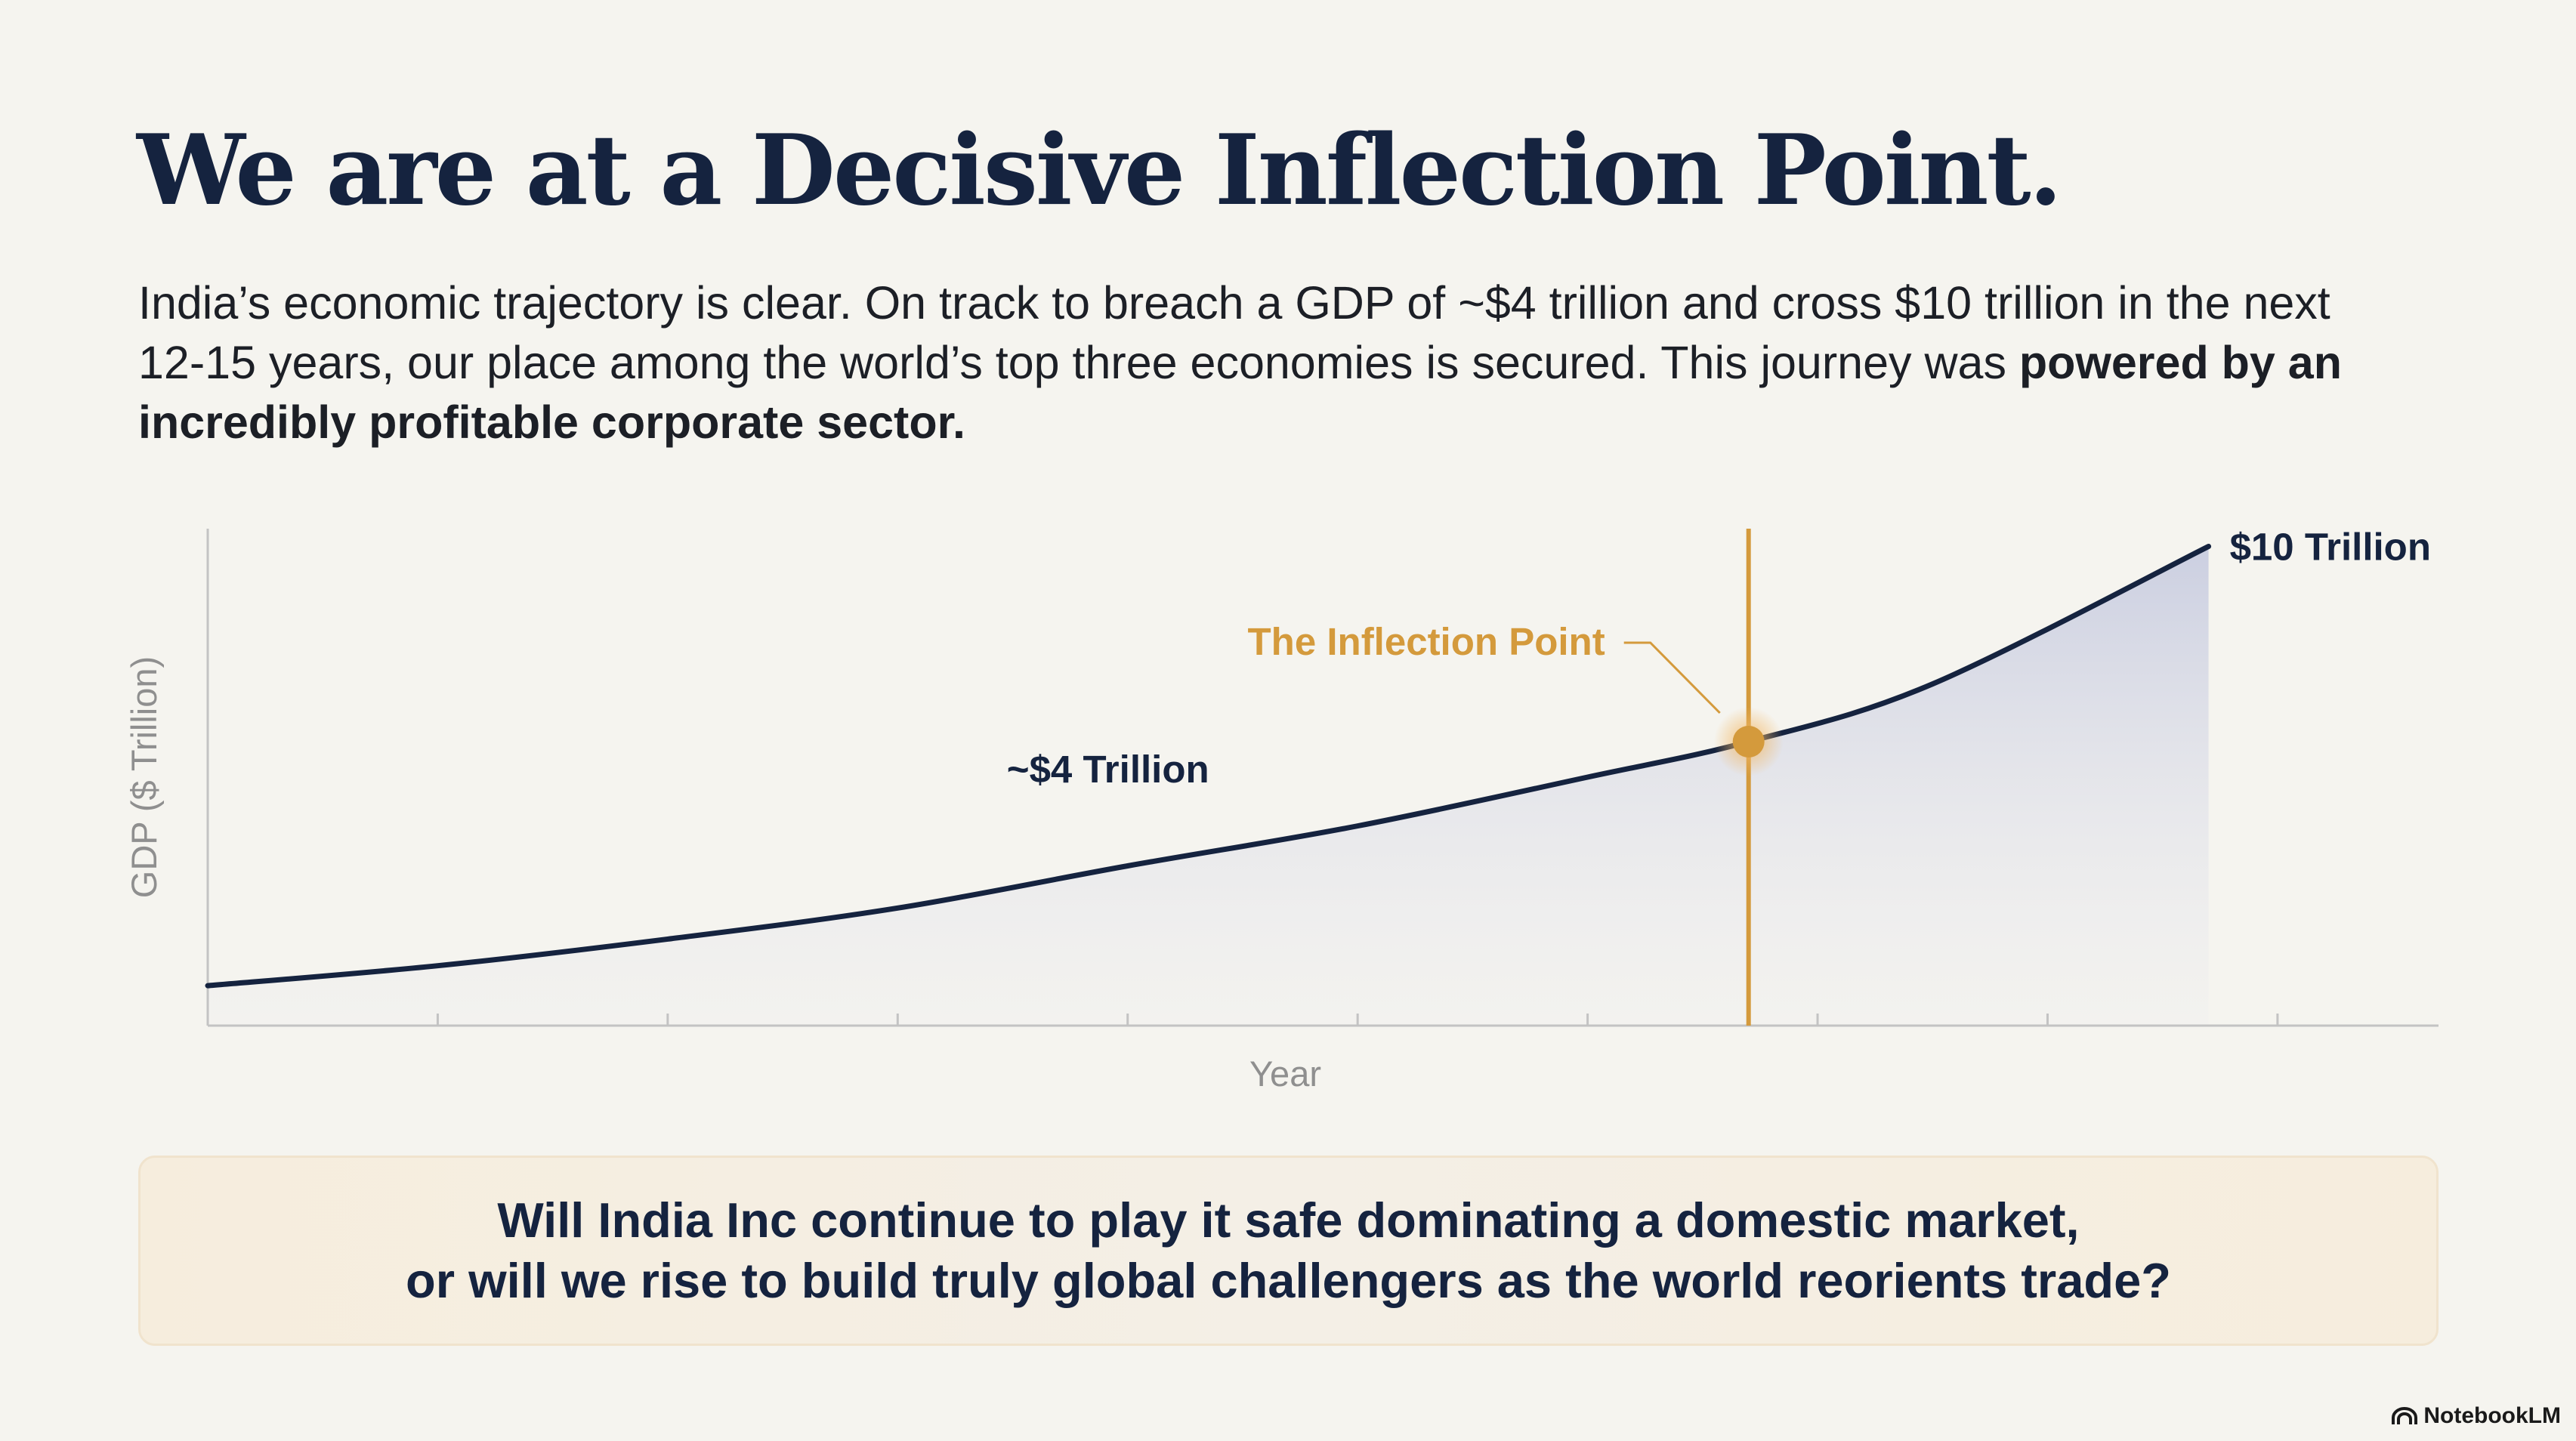 The image size is (2576, 1441). Describe the element at coordinates (1672, 677) in the screenshot. I see `inflection-leader-line` at that location.